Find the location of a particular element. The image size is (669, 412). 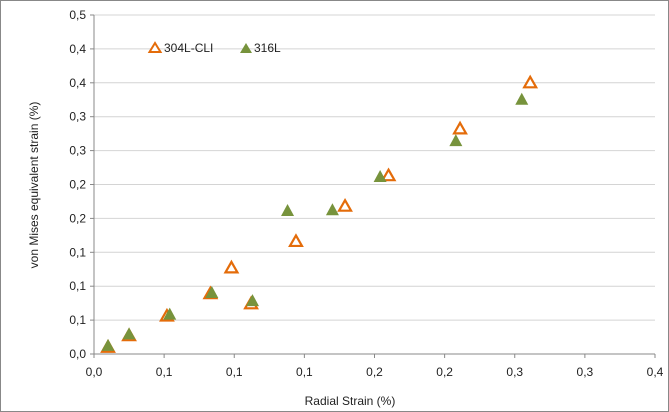

y-tick-label: 0,5 is located at coordinates (77, 15).